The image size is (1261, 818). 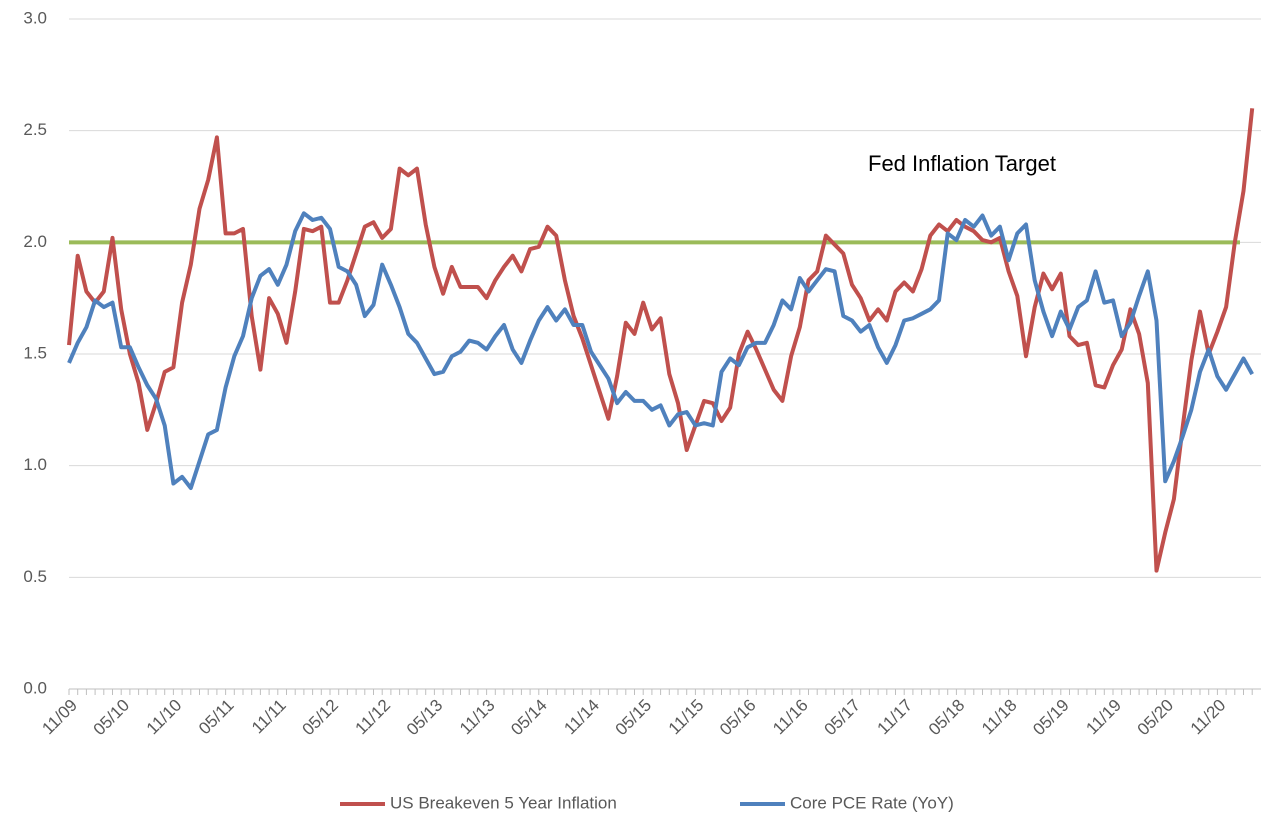 What do you see at coordinates (1051, 718) in the screenshot?
I see `x-tick-label: 05/19` at bounding box center [1051, 718].